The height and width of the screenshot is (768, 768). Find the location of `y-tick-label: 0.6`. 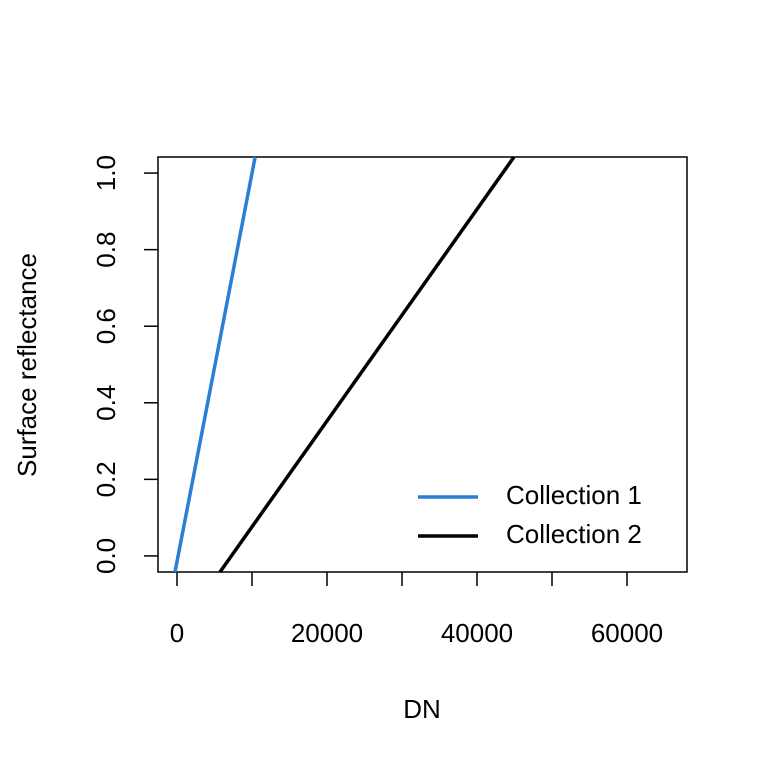

y-tick-label: 0.6 is located at coordinates (106, 326).